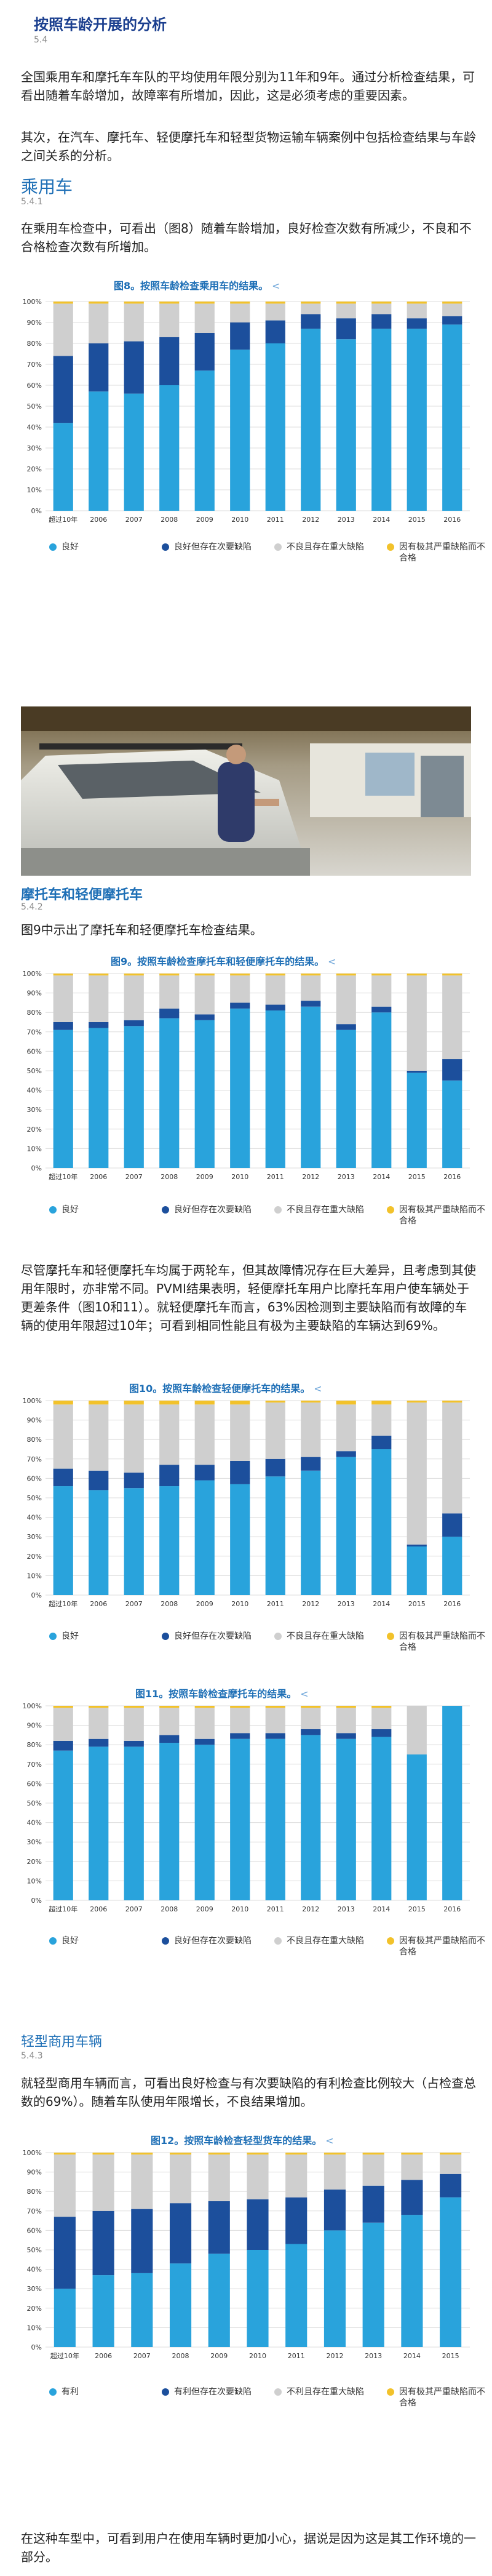 The image size is (492, 2576). What do you see at coordinates (180, 2356) in the screenshot?
I see `x-tick-label: 2008` at bounding box center [180, 2356].